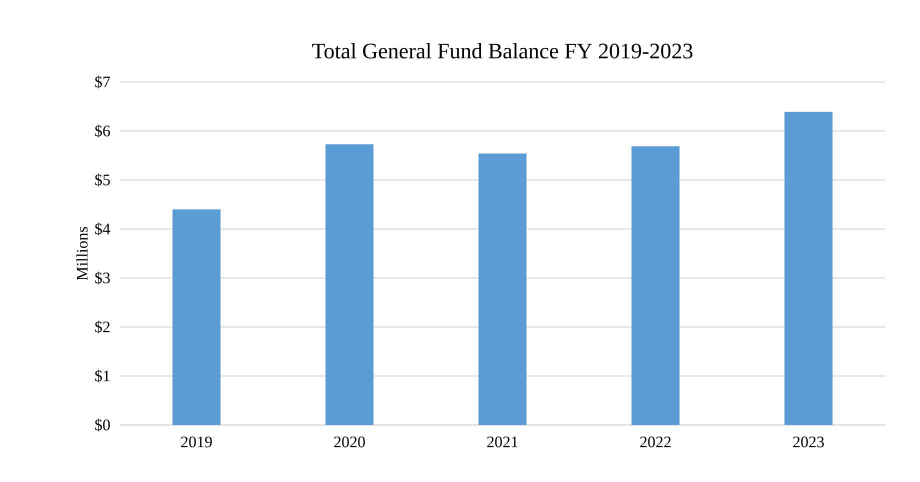  Describe the element at coordinates (655, 442) in the screenshot. I see `x-tick-label: 2022` at that location.